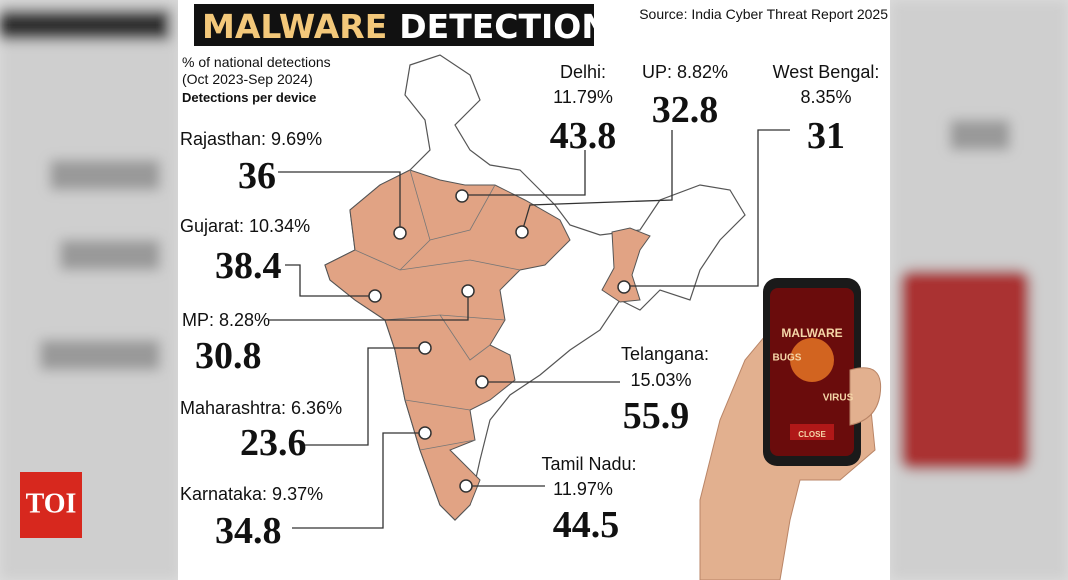  I want to click on detections-per-device: 23.6, so click(273, 443).